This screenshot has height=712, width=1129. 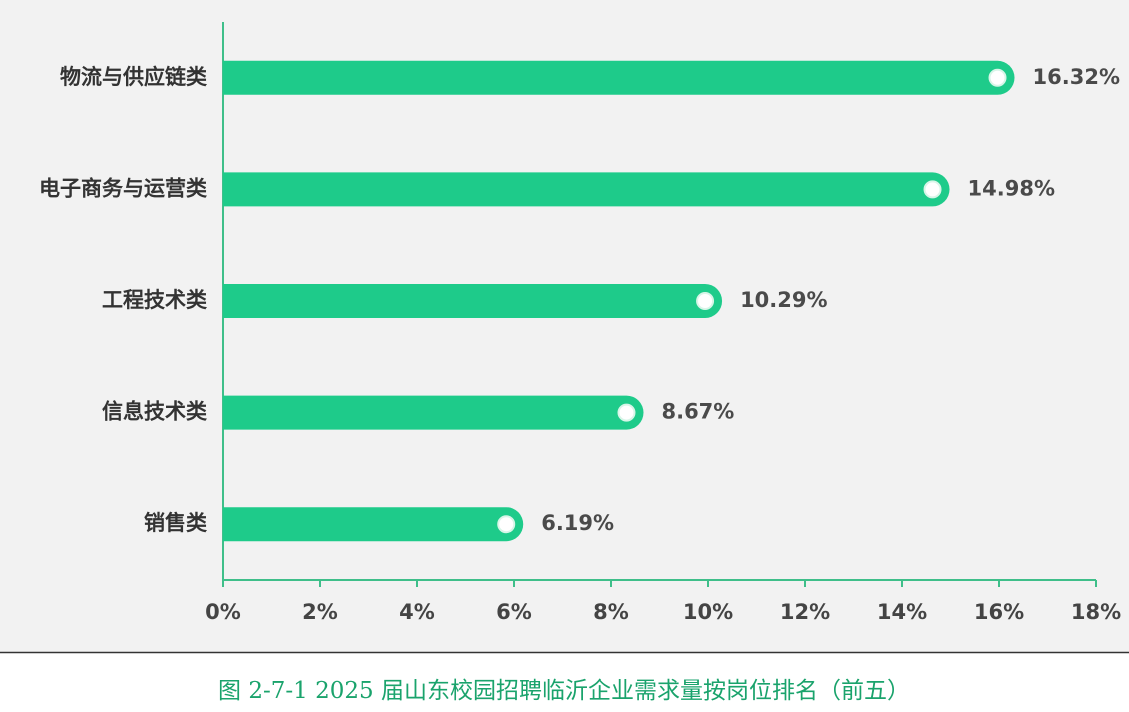 I want to click on value-label: 14.98%, so click(x=1011, y=188).